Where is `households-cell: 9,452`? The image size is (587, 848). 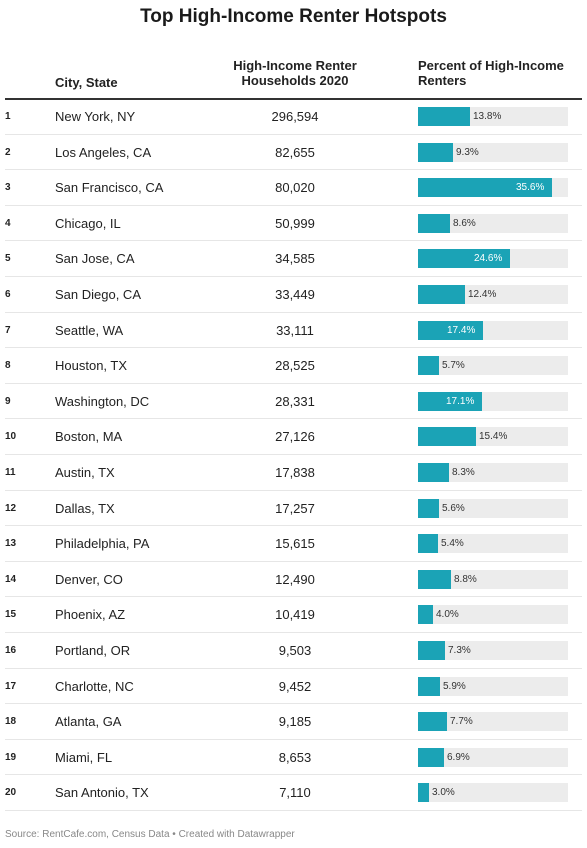 households-cell: 9,452 is located at coordinates (295, 686).